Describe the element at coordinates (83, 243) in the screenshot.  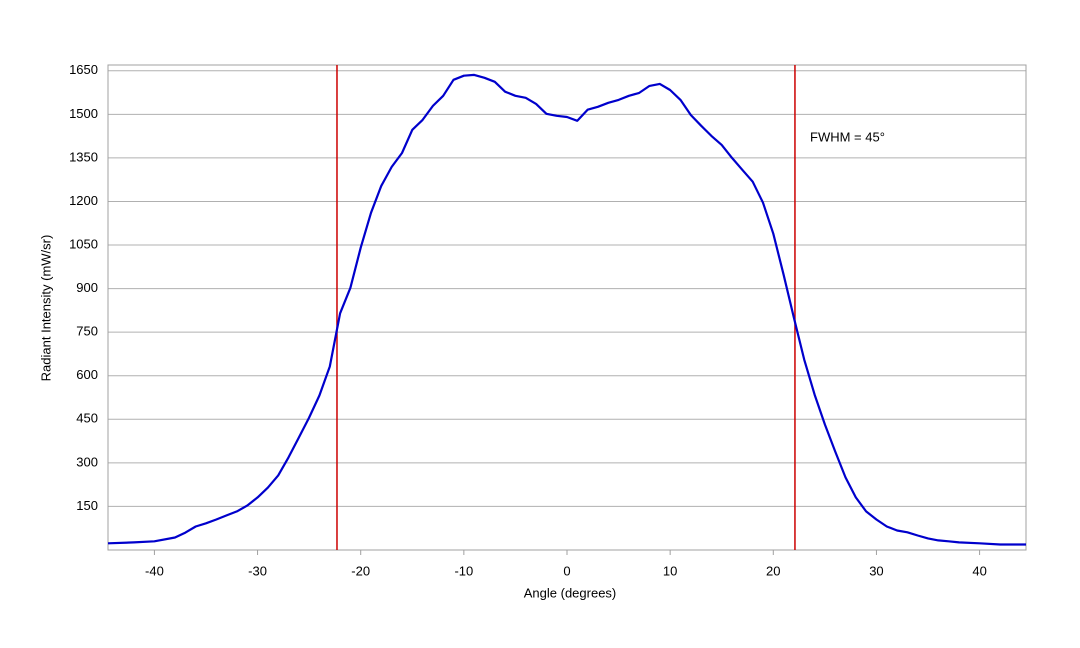
I see `y-tick-label: 1050` at that location.